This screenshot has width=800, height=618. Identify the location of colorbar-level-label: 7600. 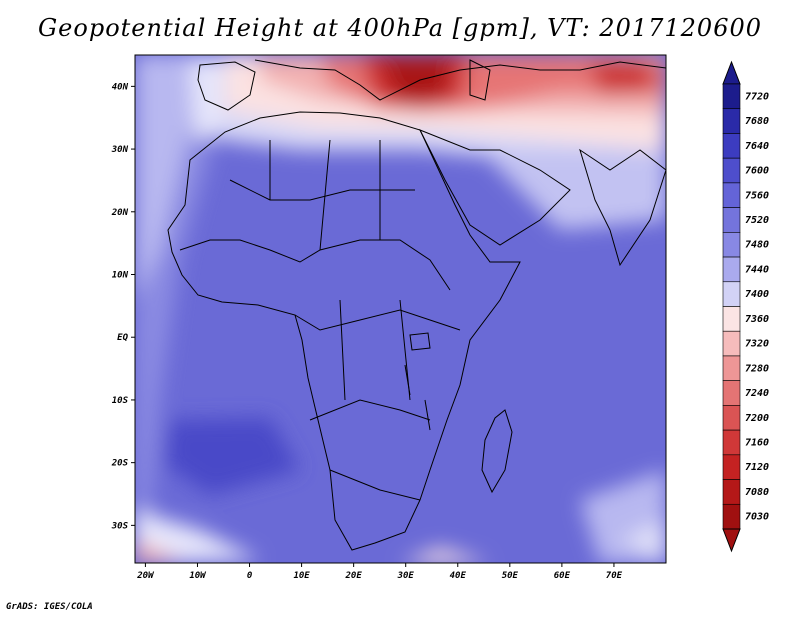
(757, 171).